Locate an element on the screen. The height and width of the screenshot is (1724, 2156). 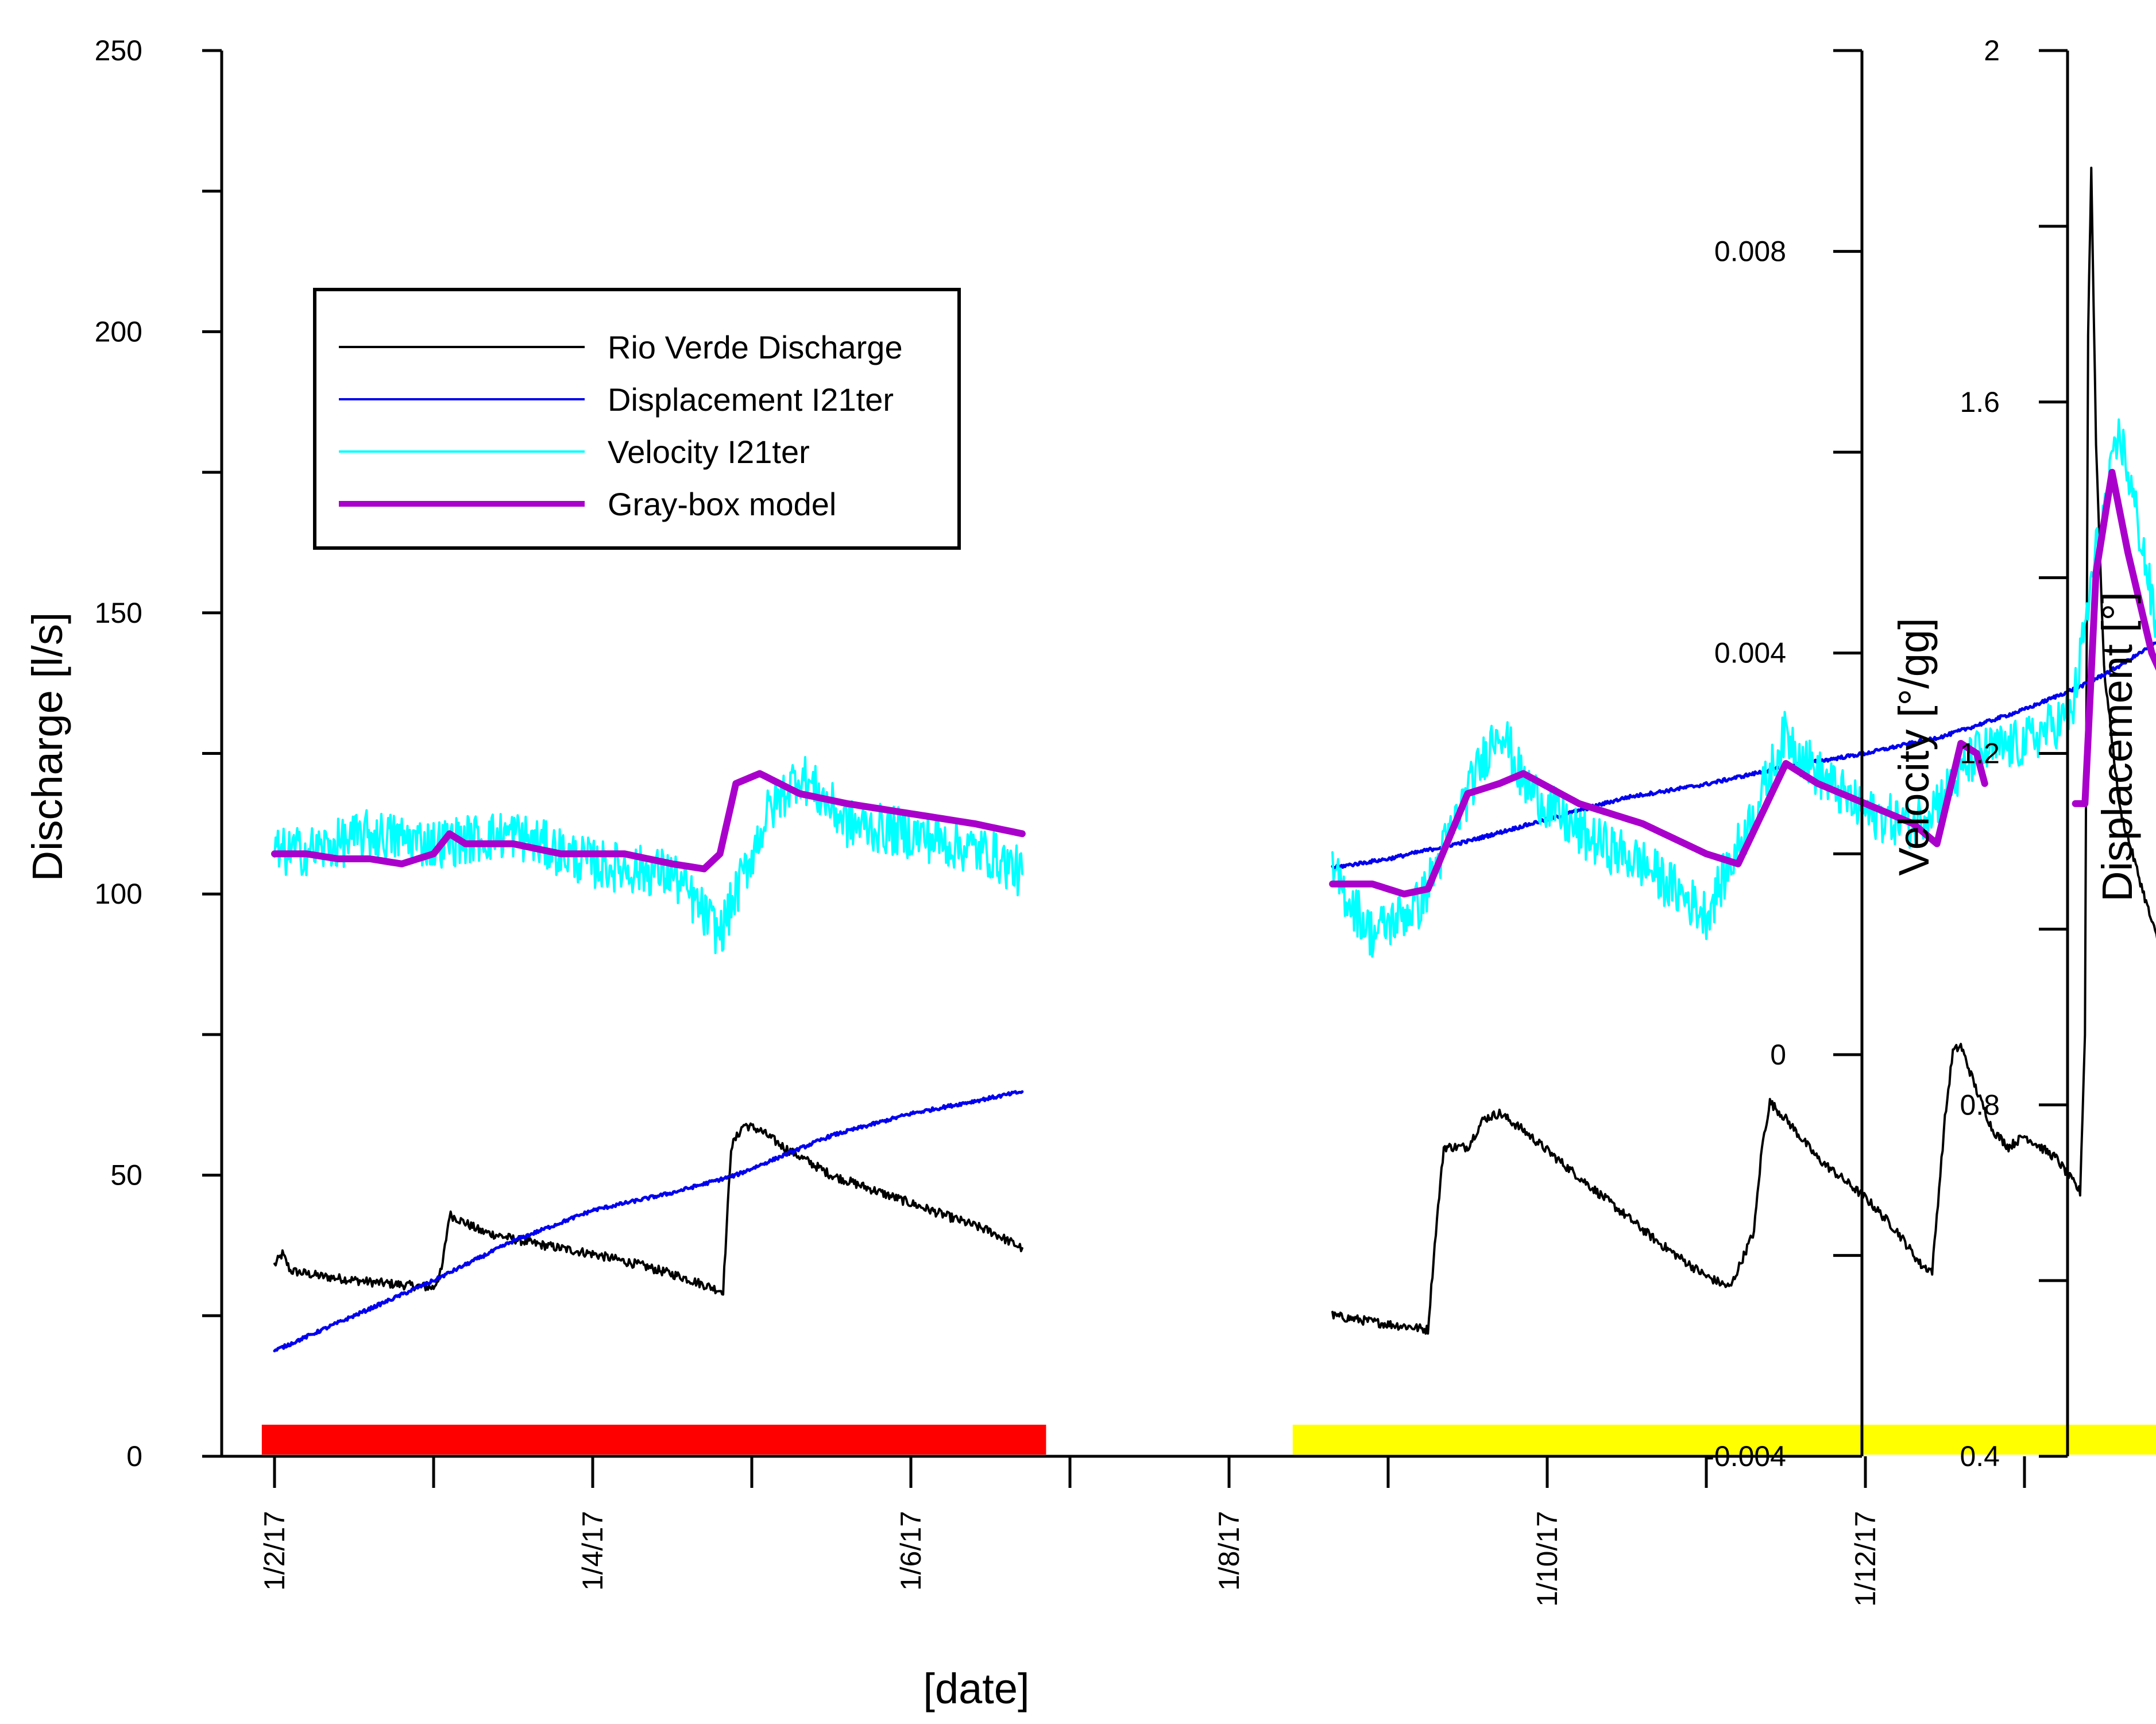
velocity-tick-label: 0 is located at coordinates (1778, 1055).